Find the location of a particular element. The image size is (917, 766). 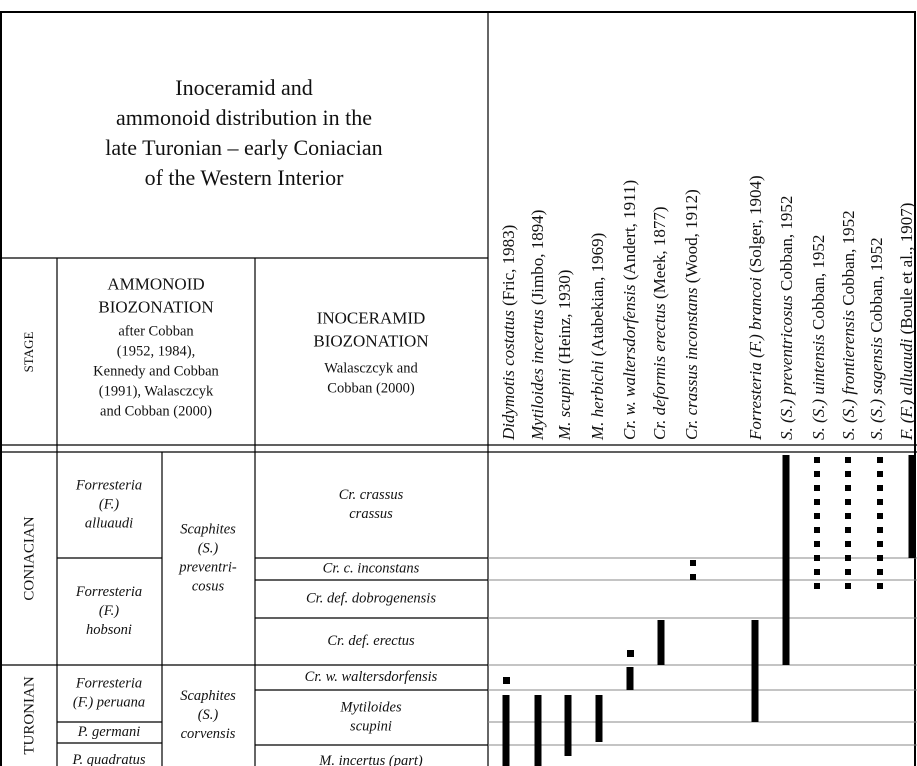

inoceramid-zone: Cr. def. dobrogenensis is located at coordinates (371, 598).